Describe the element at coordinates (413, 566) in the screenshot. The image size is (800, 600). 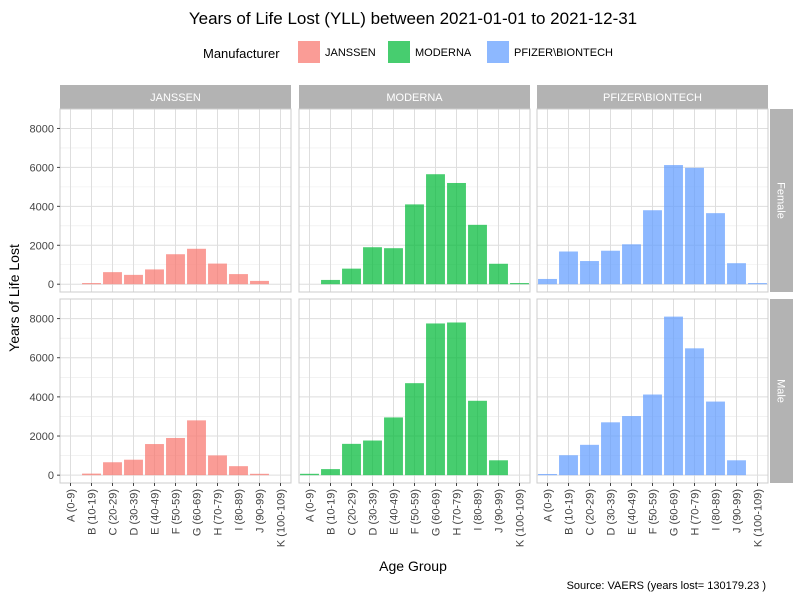
I see `x-axis-label: Age Group` at that location.